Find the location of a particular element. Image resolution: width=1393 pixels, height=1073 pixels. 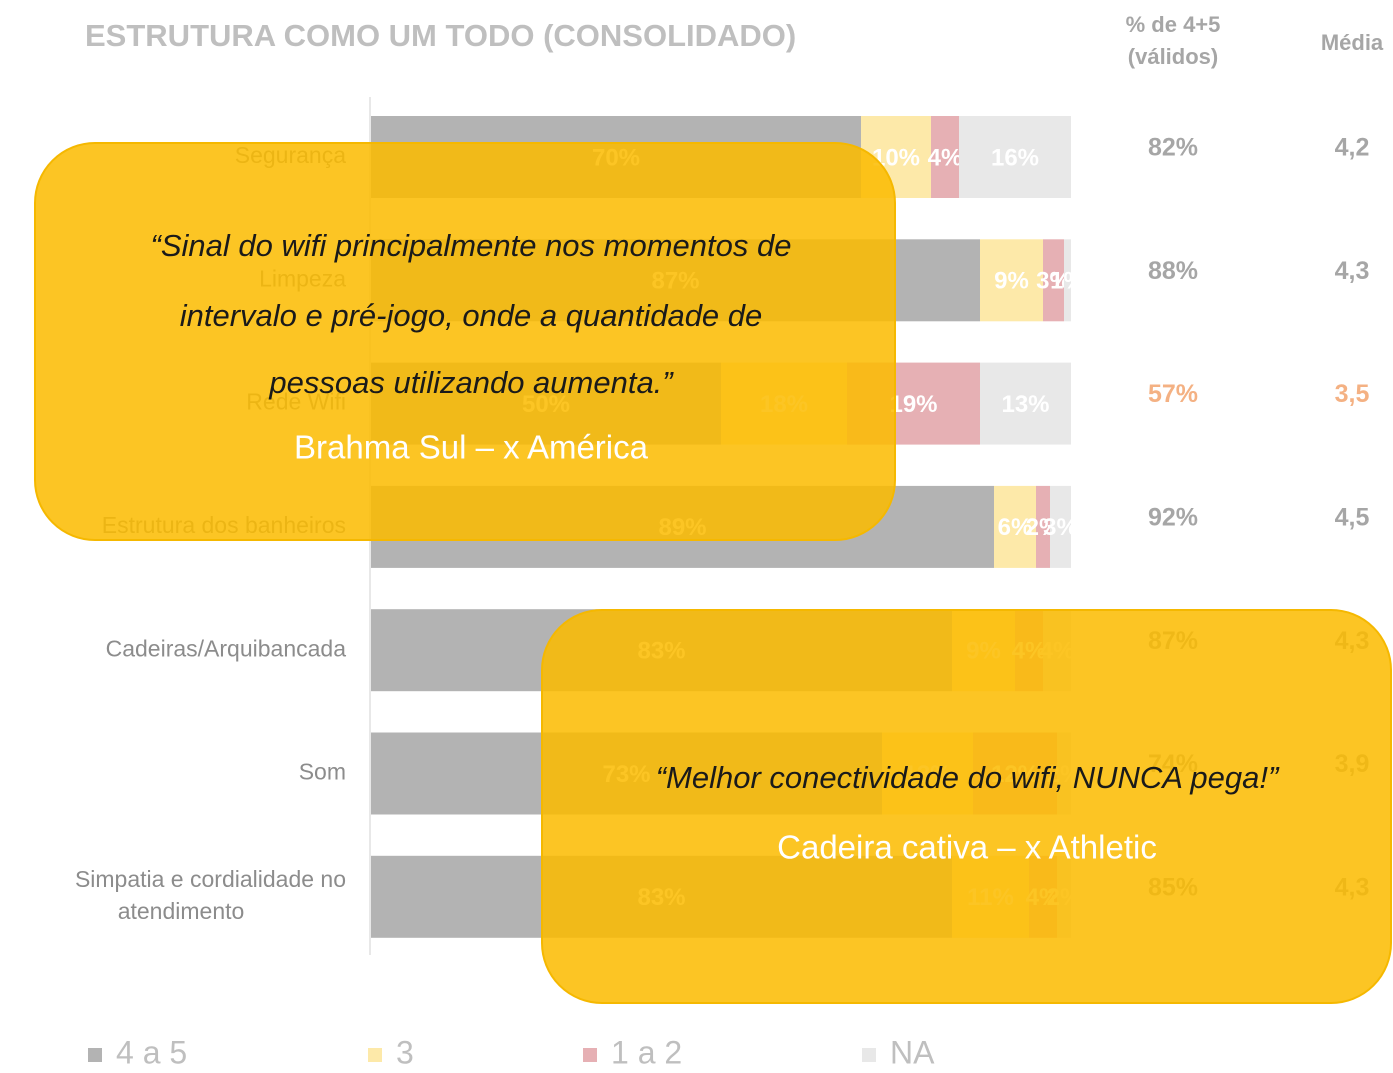

callout-quote: pessoas utilizando aumenta.” is located at coordinates (471, 382).